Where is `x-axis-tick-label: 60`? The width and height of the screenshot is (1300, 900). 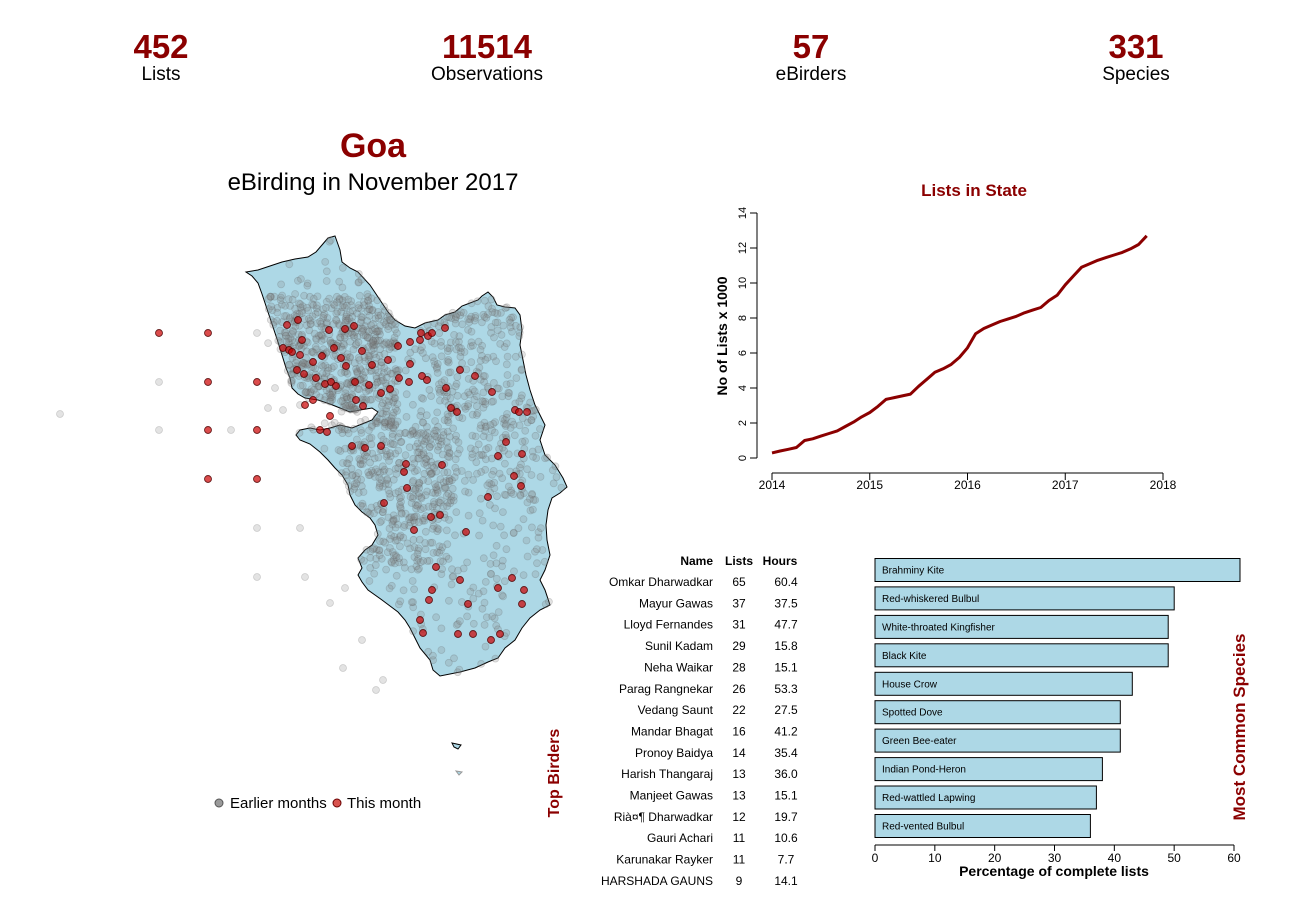
x-axis-tick-label: 60 is located at coordinates (1234, 858).